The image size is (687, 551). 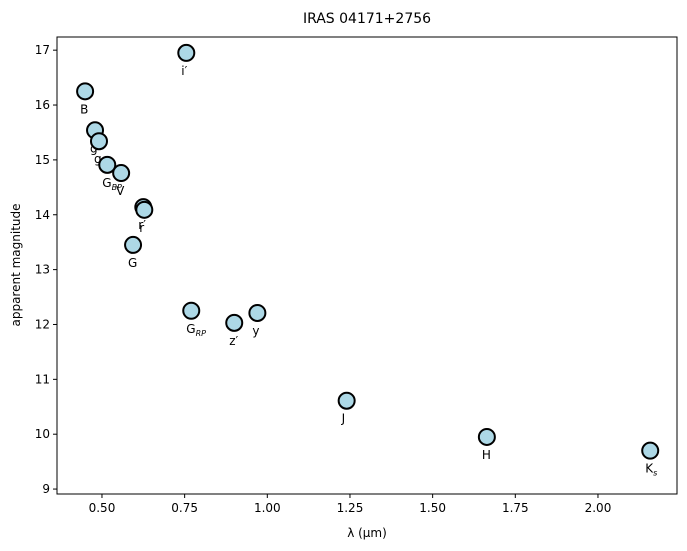 What do you see at coordinates (350, 508) in the screenshot?
I see `x-tick-label: 1.25` at bounding box center [350, 508].